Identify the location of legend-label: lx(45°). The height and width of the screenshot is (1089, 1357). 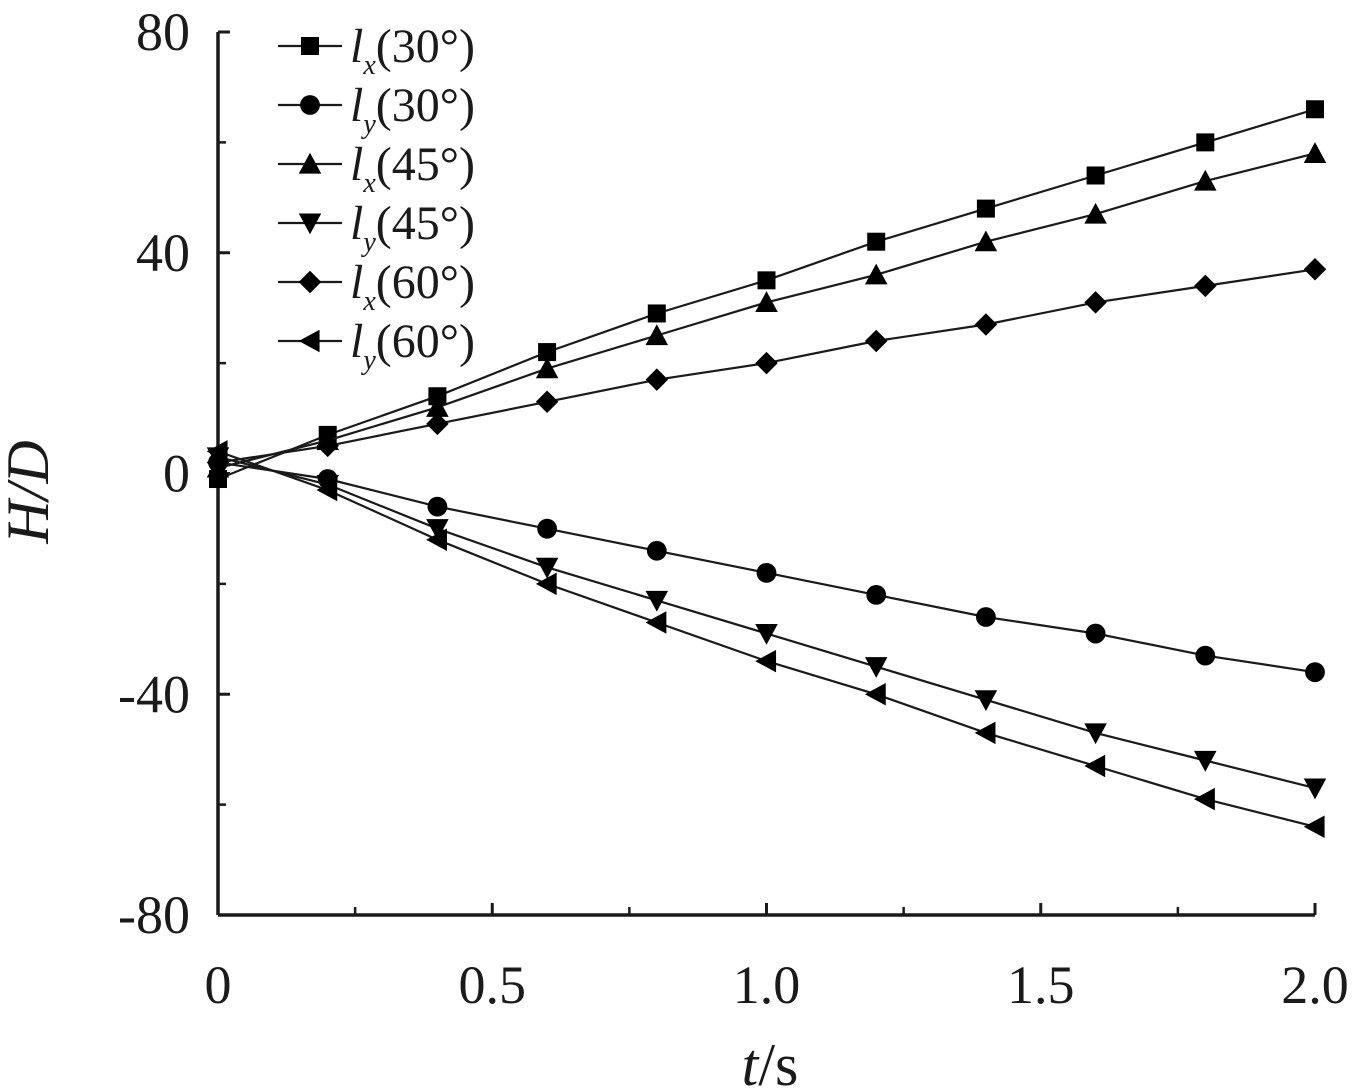
(412, 168).